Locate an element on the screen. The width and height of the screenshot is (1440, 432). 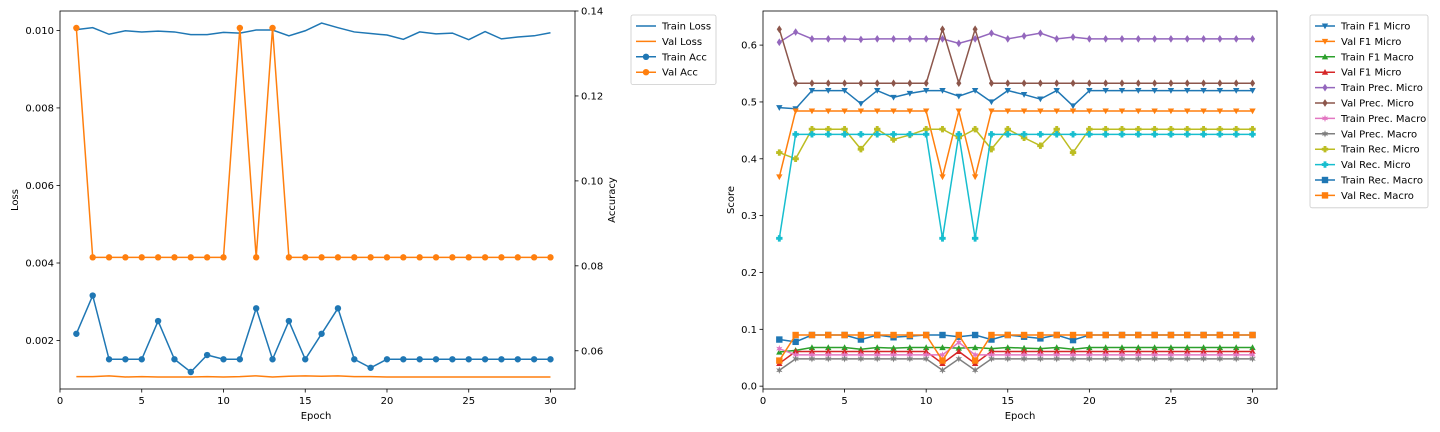
legend-marker-val-acc is located at coordinates (646, 72).